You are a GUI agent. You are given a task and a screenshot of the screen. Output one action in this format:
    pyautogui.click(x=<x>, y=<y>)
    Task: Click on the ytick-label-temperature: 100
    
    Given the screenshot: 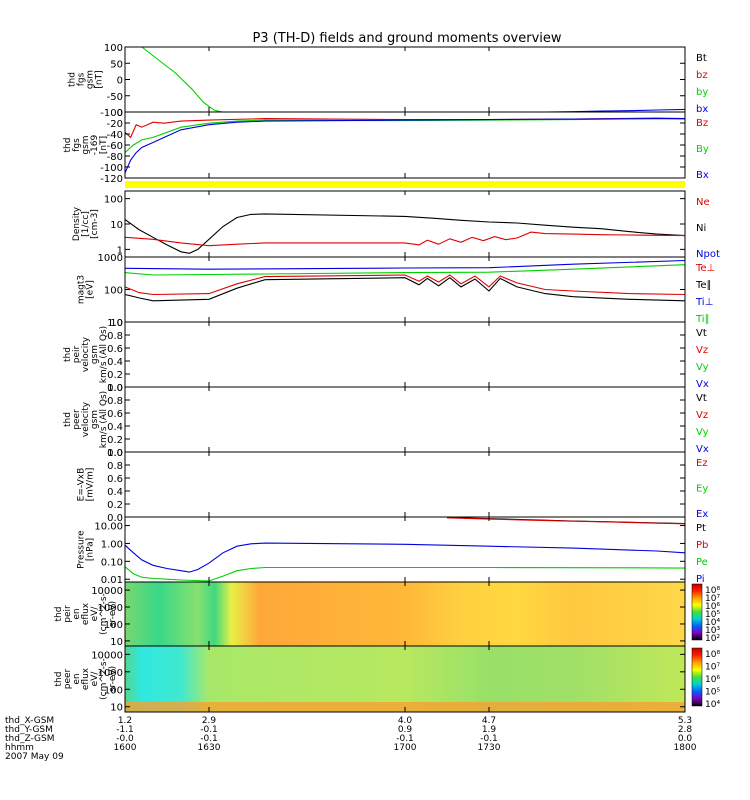 What is the action you would take?
    pyautogui.click(x=113, y=291)
    